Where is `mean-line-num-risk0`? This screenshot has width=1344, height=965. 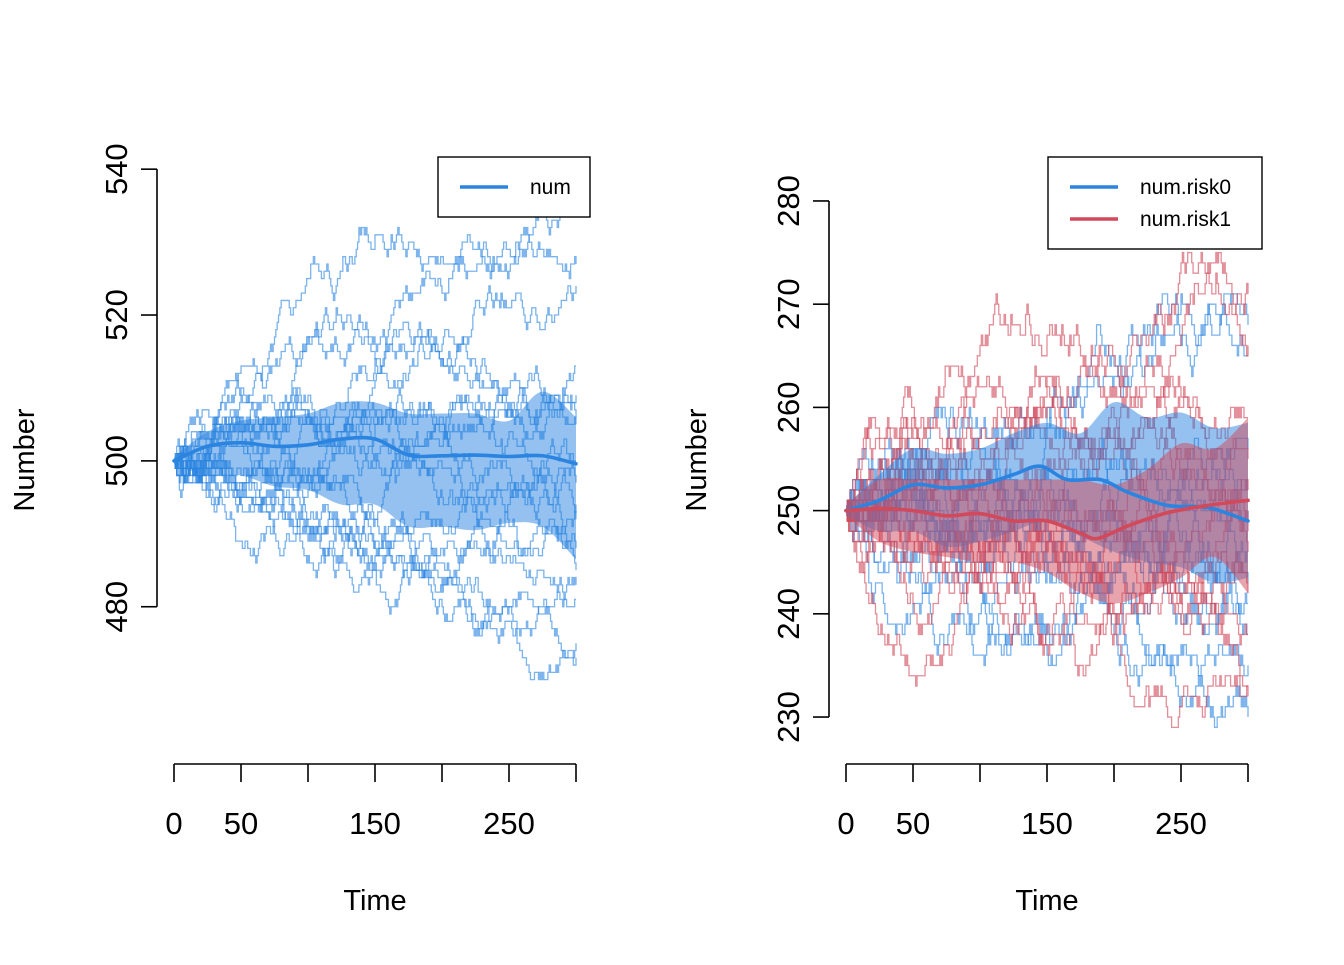
mean-line-num-risk0 is located at coordinates (1047, 493).